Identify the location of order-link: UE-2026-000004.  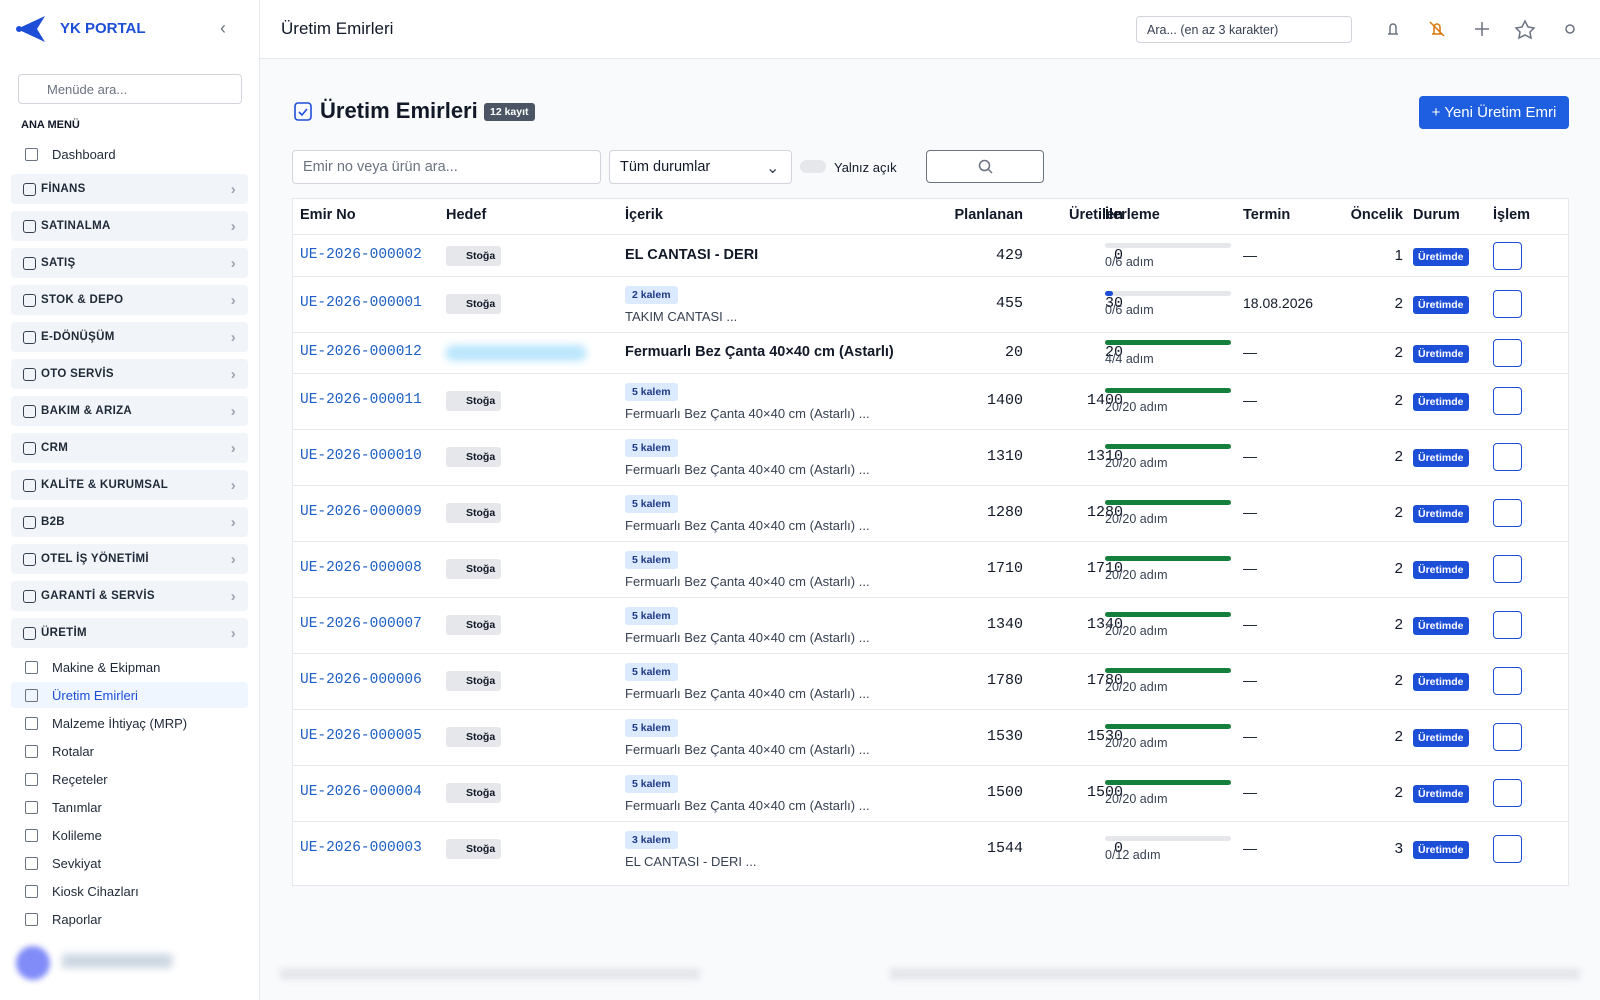
(361, 792).